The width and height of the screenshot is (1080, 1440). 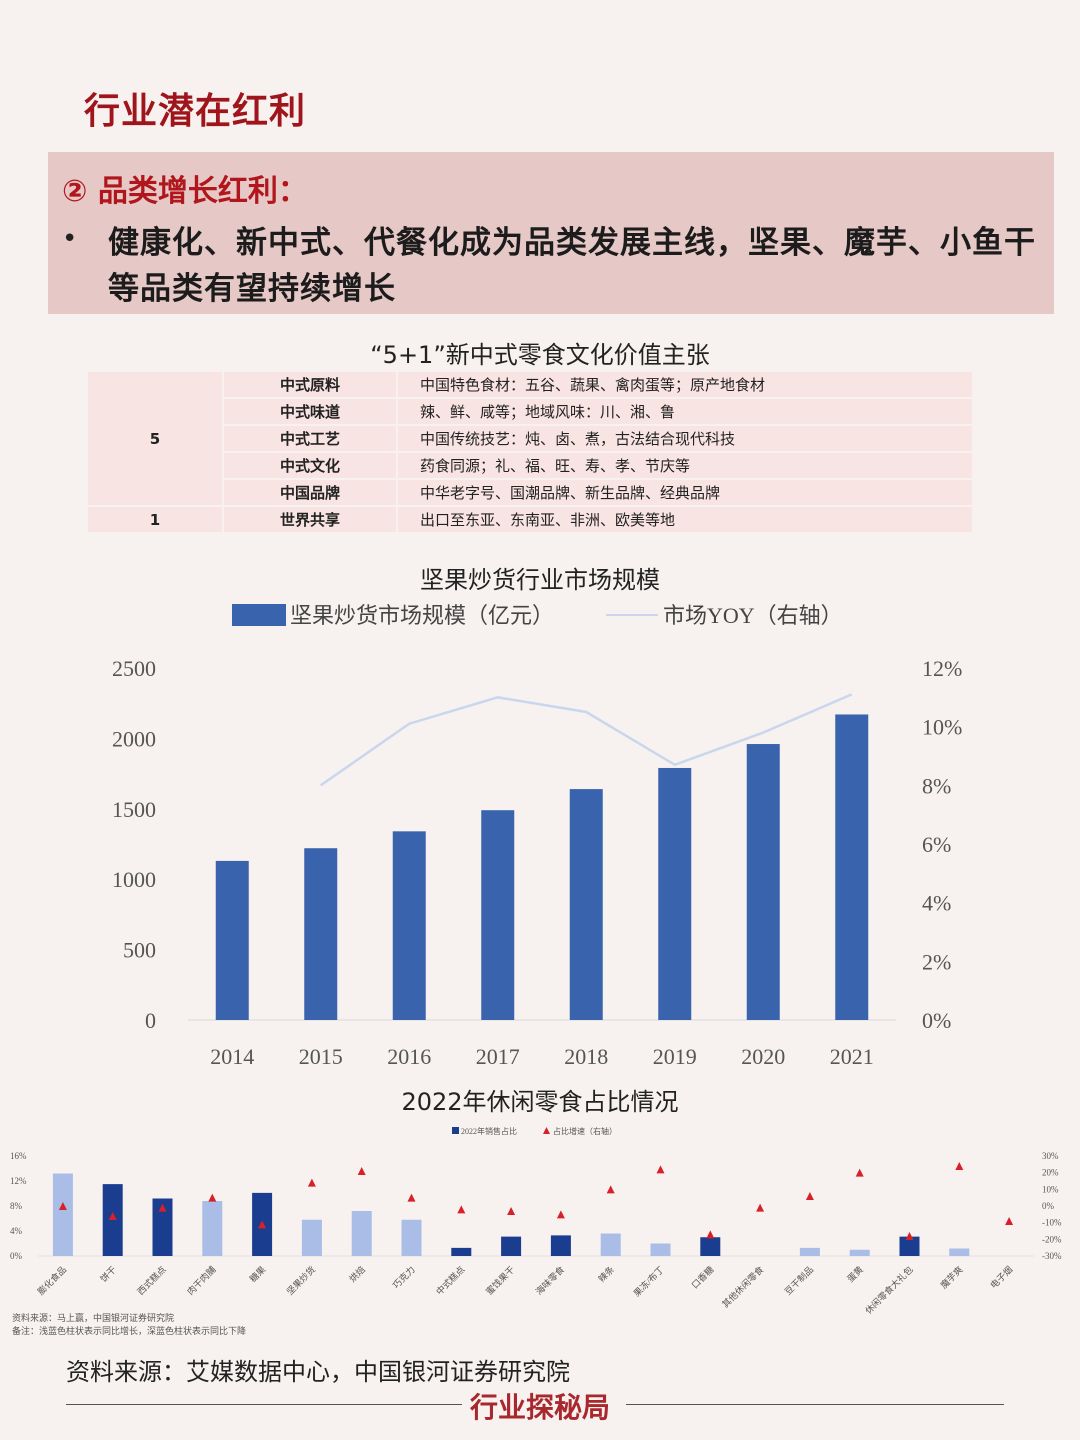 I want to click on x-tick-label: 糖果, so click(x=257, y=1274).